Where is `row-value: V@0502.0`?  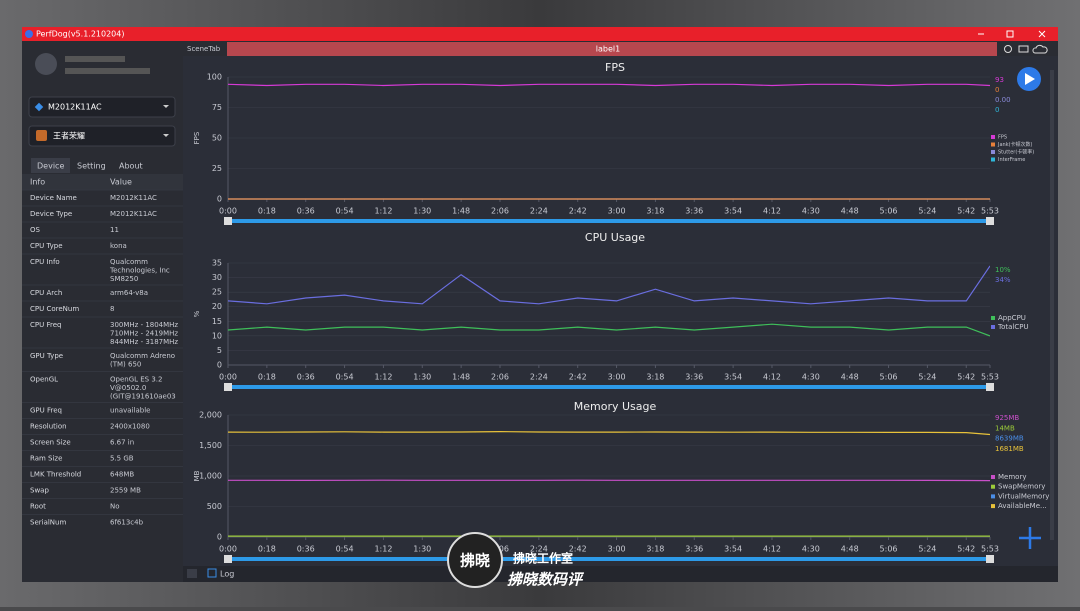 row-value: V@0502.0 is located at coordinates (128, 388).